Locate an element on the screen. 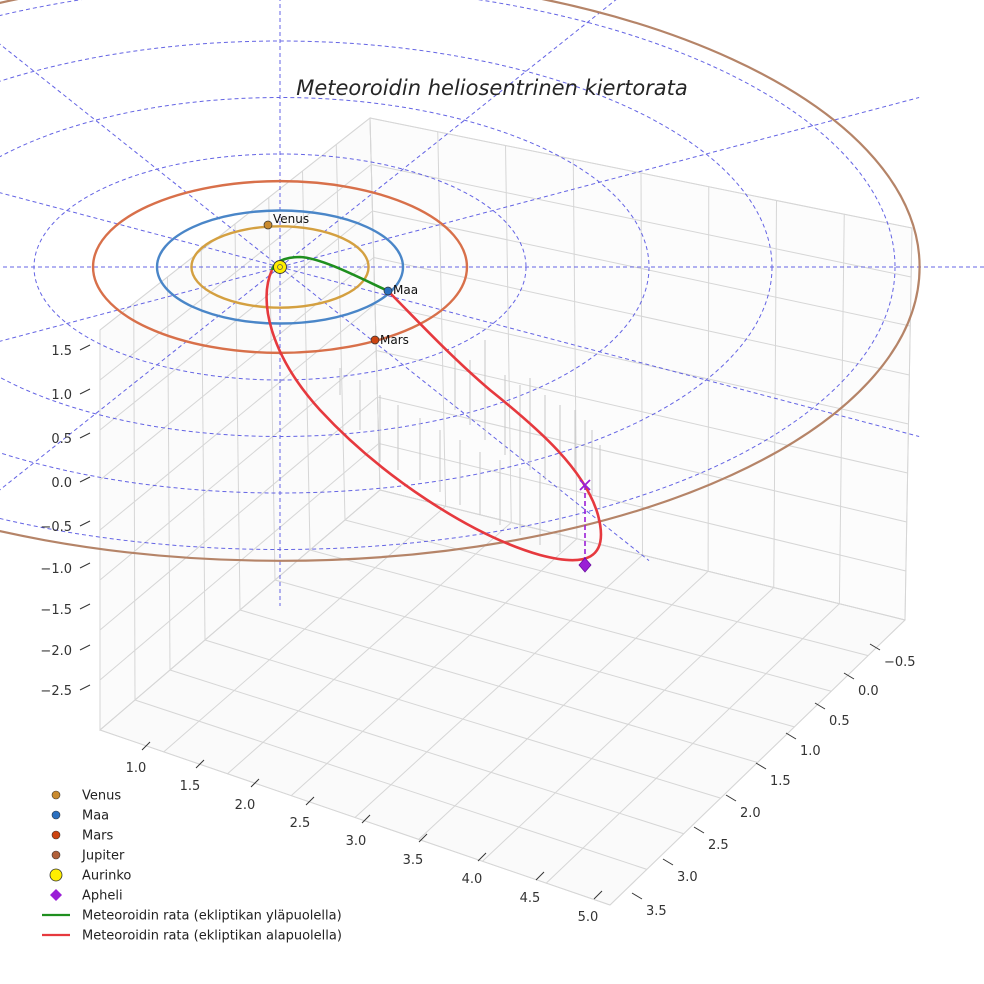 This screenshot has height=984, width=984. z-tick-label: 0.0 is located at coordinates (61, 483).